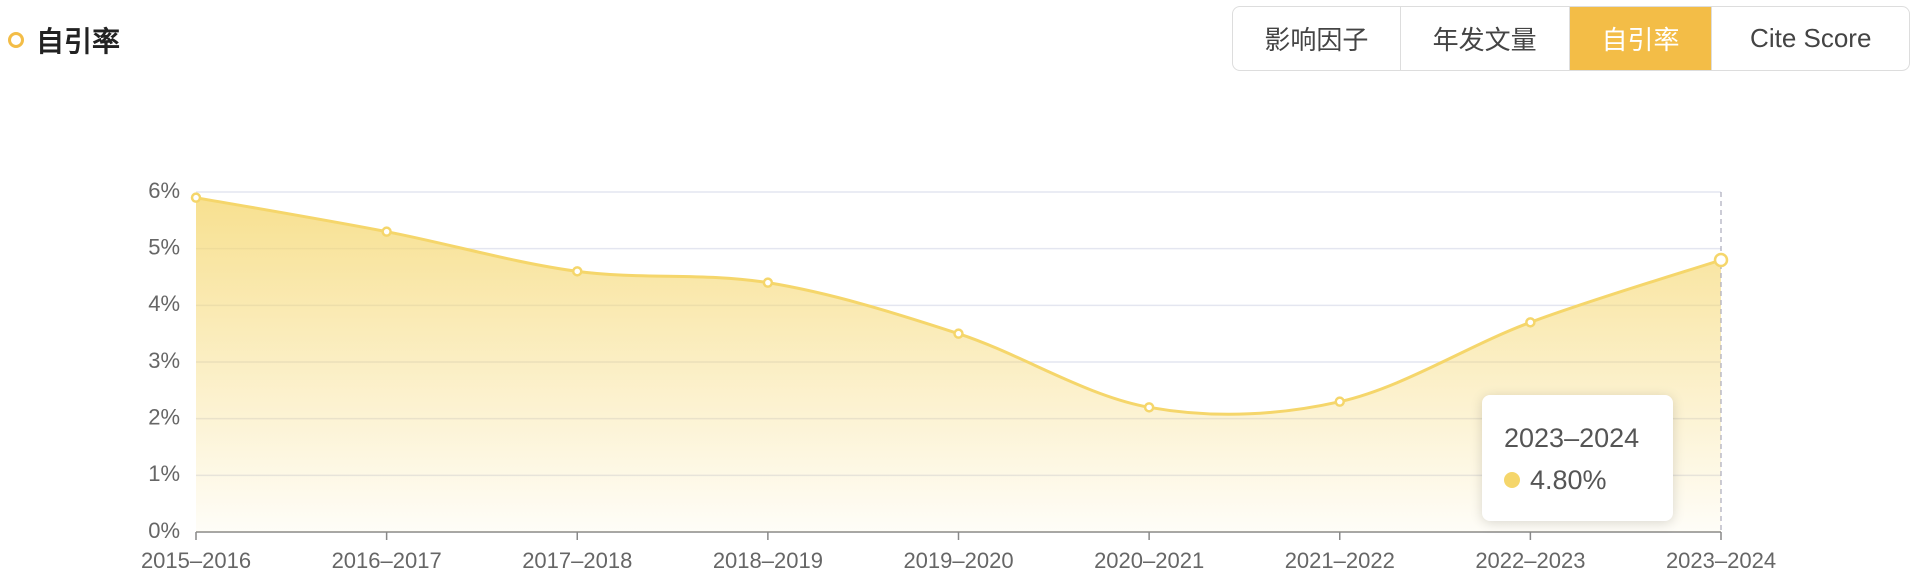  I want to click on y-tick-label: 5%, so click(164, 246).